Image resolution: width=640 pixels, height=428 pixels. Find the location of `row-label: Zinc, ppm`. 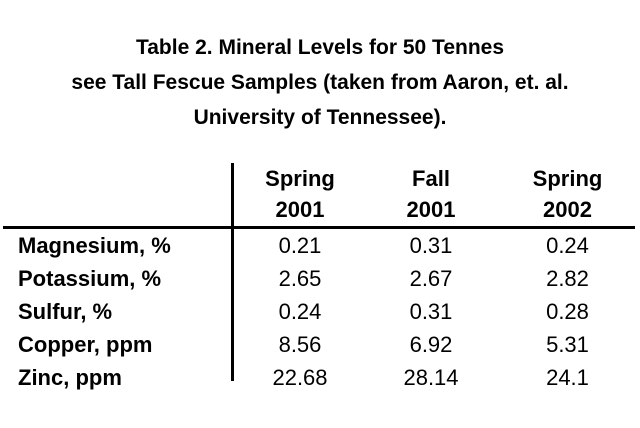

row-label: Zinc, ppm is located at coordinates (70, 377).